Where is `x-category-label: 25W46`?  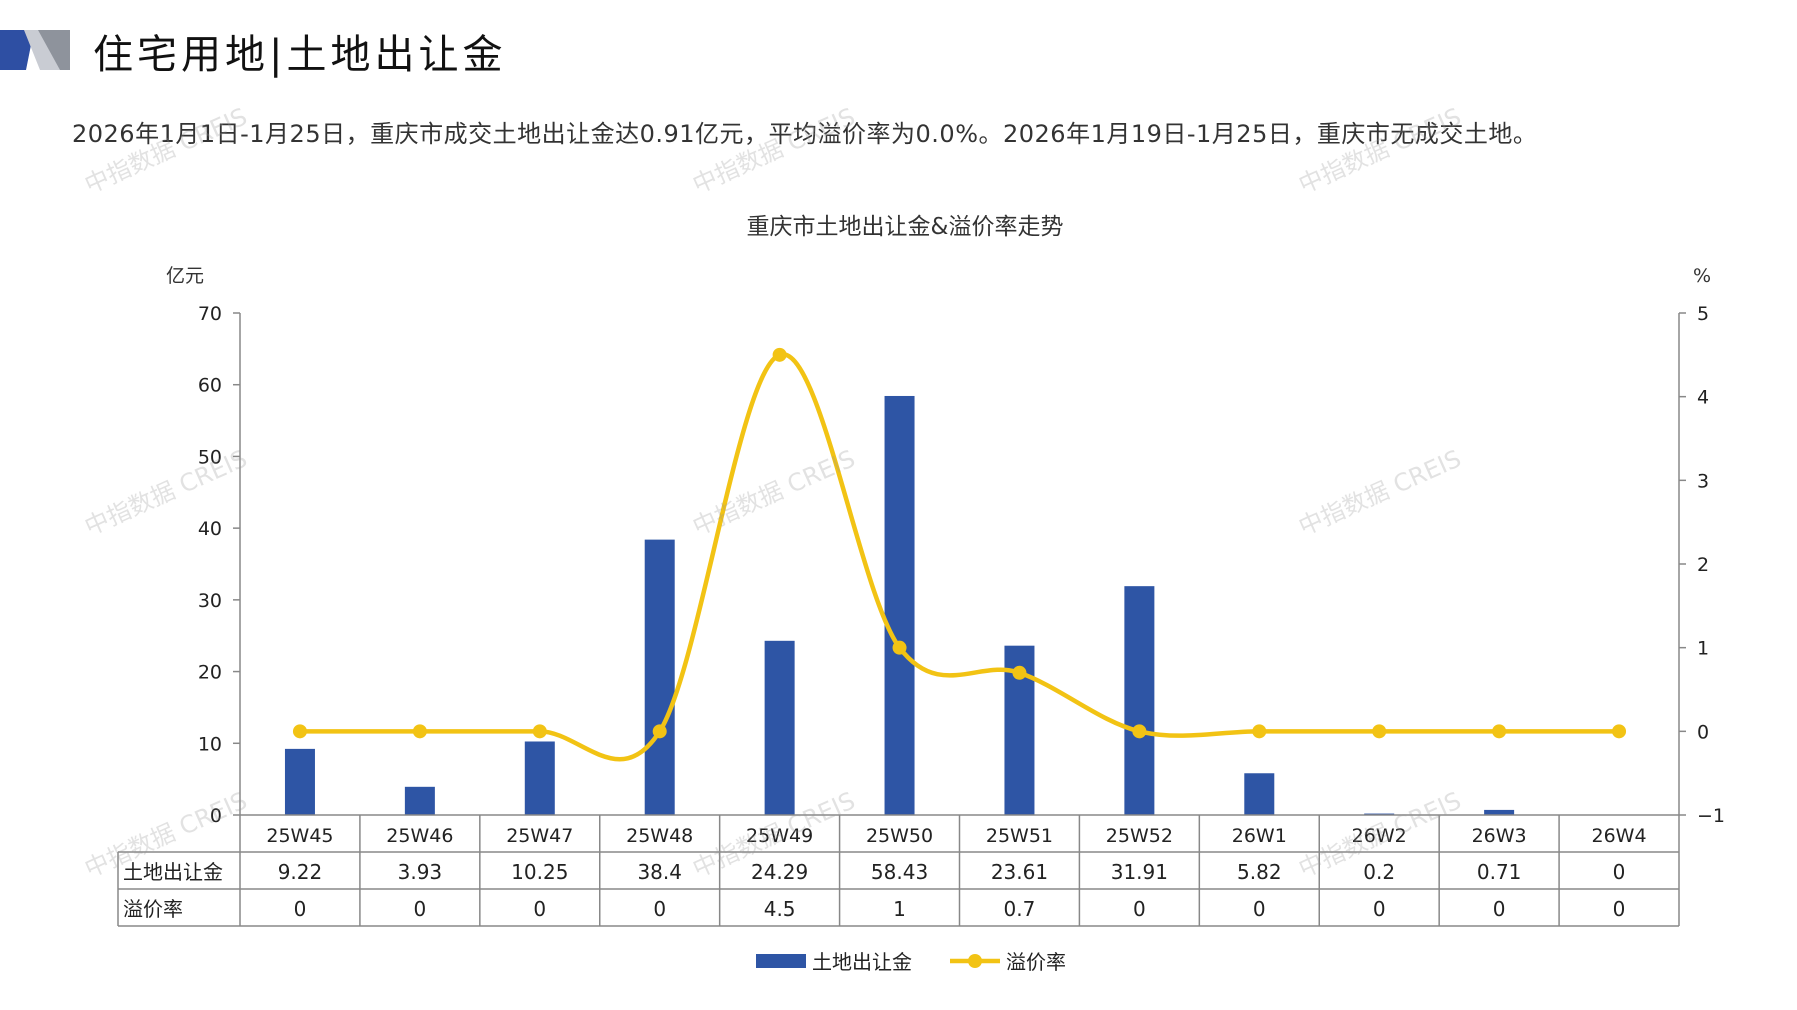 x-category-label: 25W46 is located at coordinates (419, 836).